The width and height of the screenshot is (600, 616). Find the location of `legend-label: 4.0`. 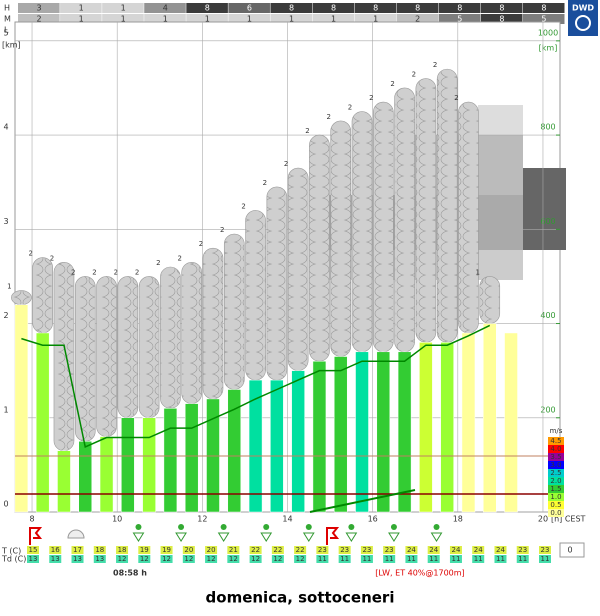

legend-label: 4.0 is located at coordinates (555, 449).